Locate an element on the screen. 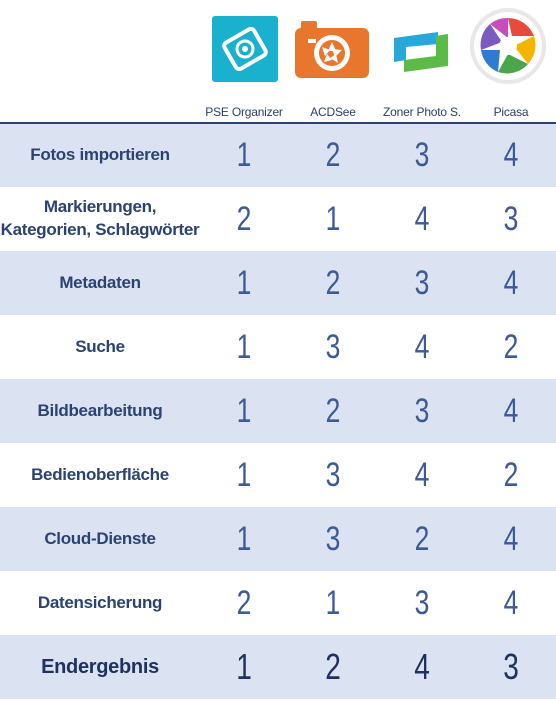 This screenshot has width=556, height=701. row-label: Markierungen, Kategorien, Schlagwörter is located at coordinates (100, 218).